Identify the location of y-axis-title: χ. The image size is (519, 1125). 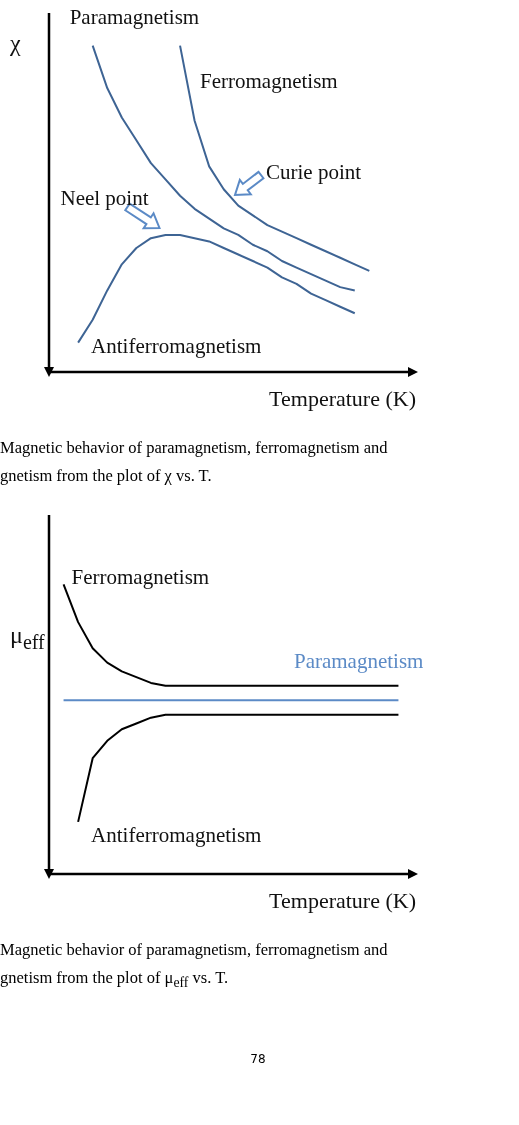
(15, 43).